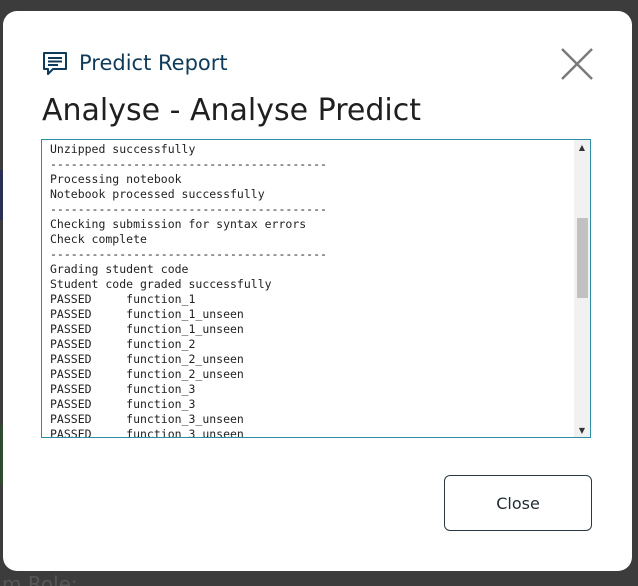 The height and width of the screenshot is (586, 638). What do you see at coordinates (161, 284) in the screenshot?
I see `log-line: Student code graded successfully` at bounding box center [161, 284].